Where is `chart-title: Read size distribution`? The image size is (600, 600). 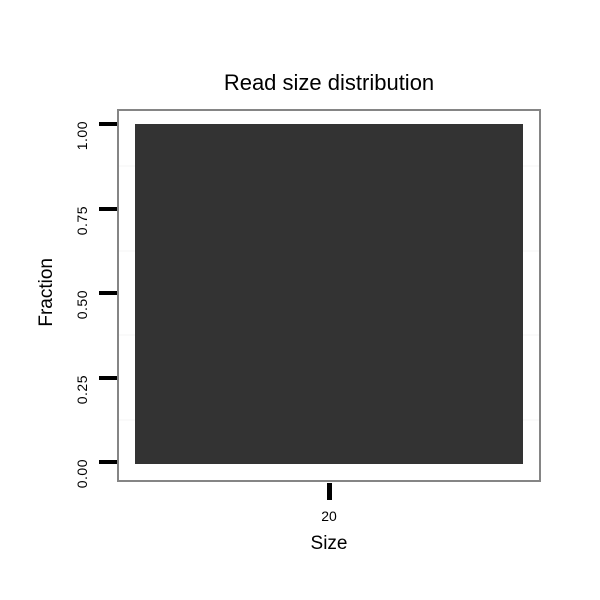 chart-title: Read size distribution is located at coordinates (329, 82).